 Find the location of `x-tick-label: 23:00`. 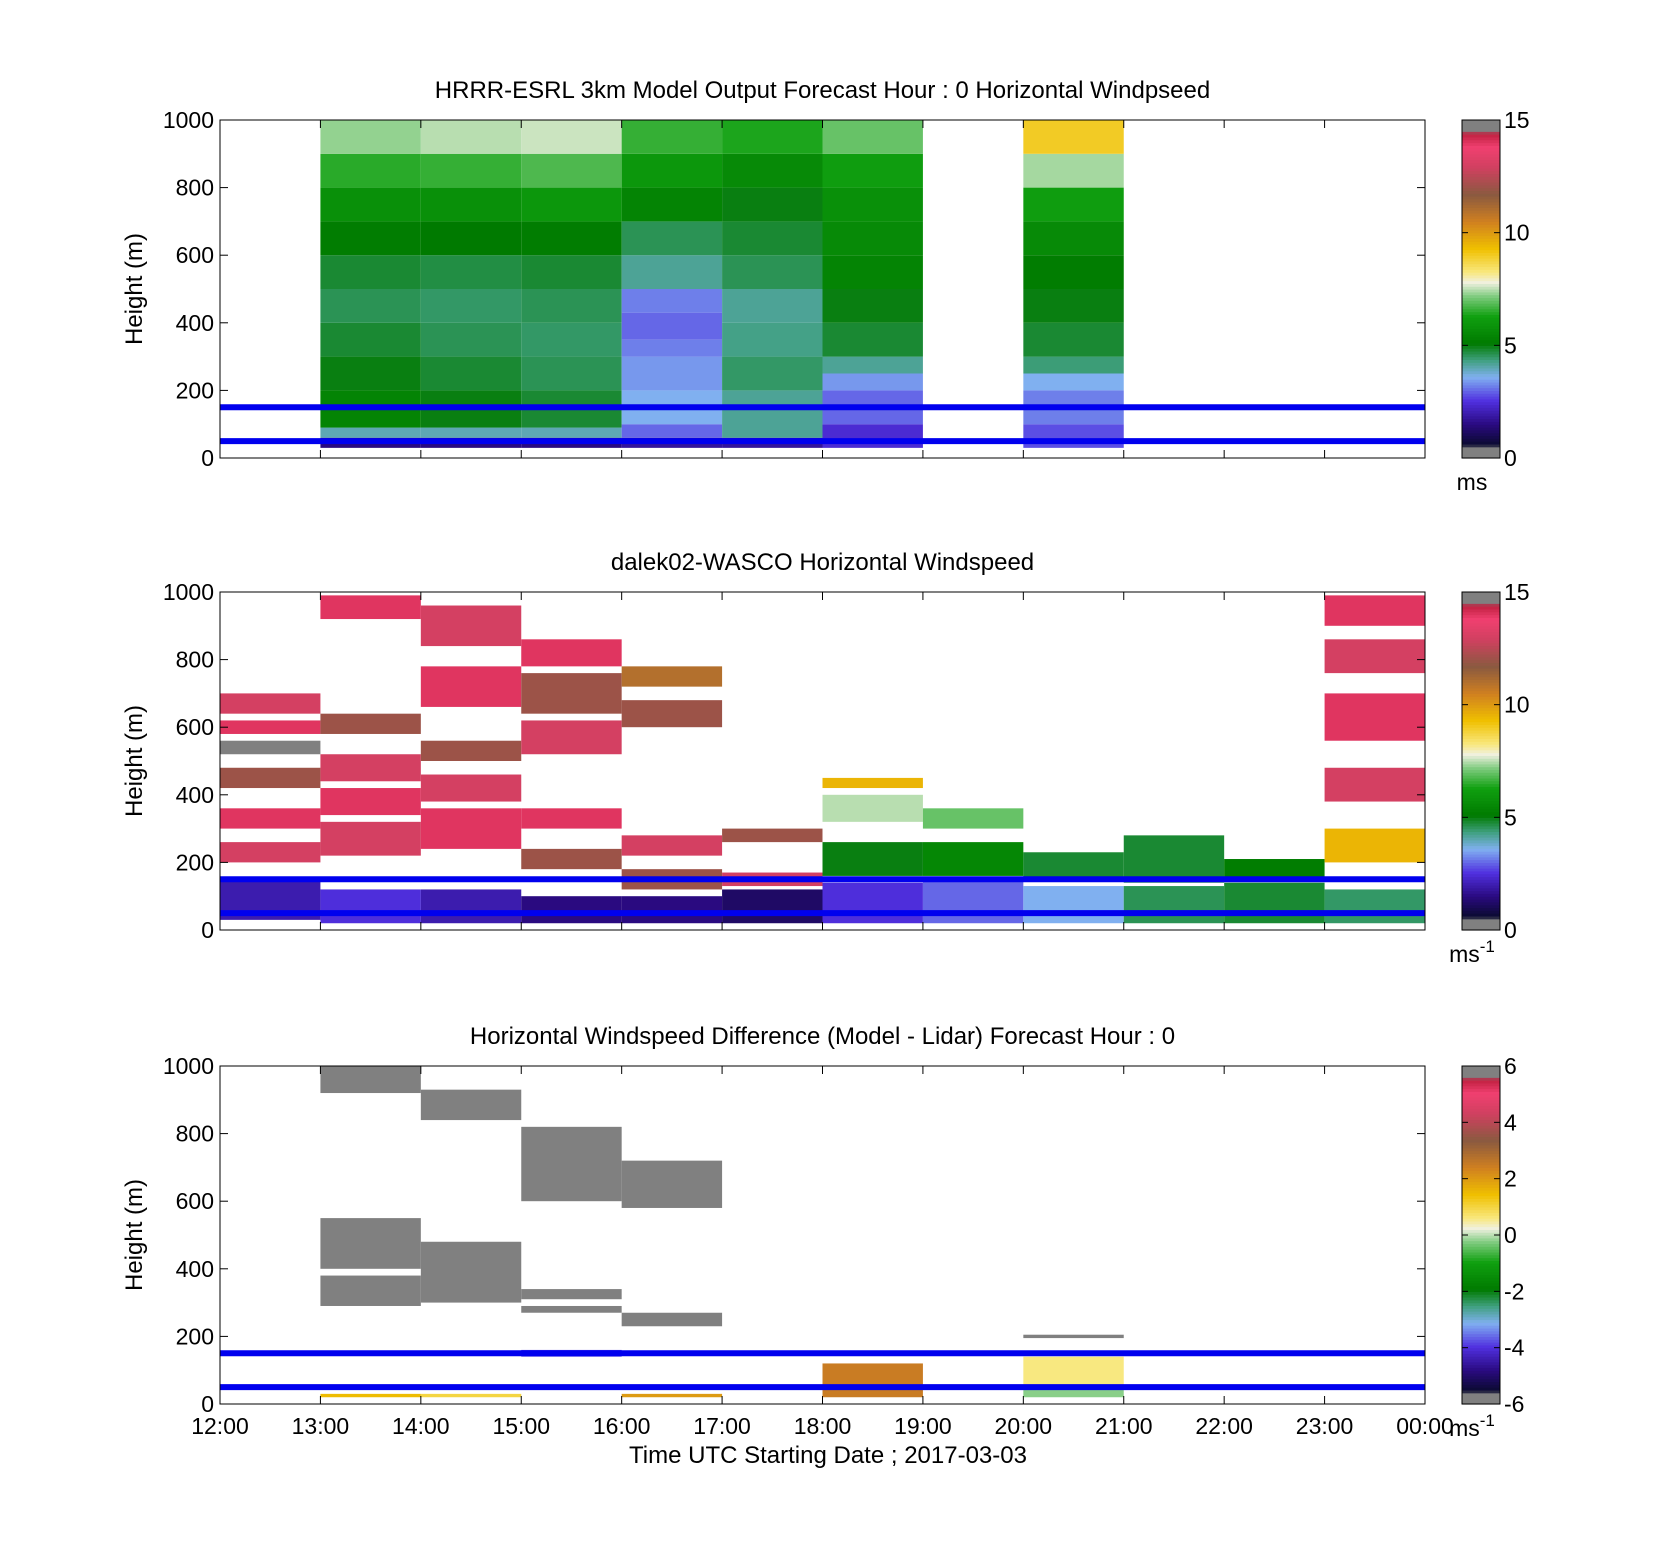

x-tick-label: 23:00 is located at coordinates (1325, 1426).